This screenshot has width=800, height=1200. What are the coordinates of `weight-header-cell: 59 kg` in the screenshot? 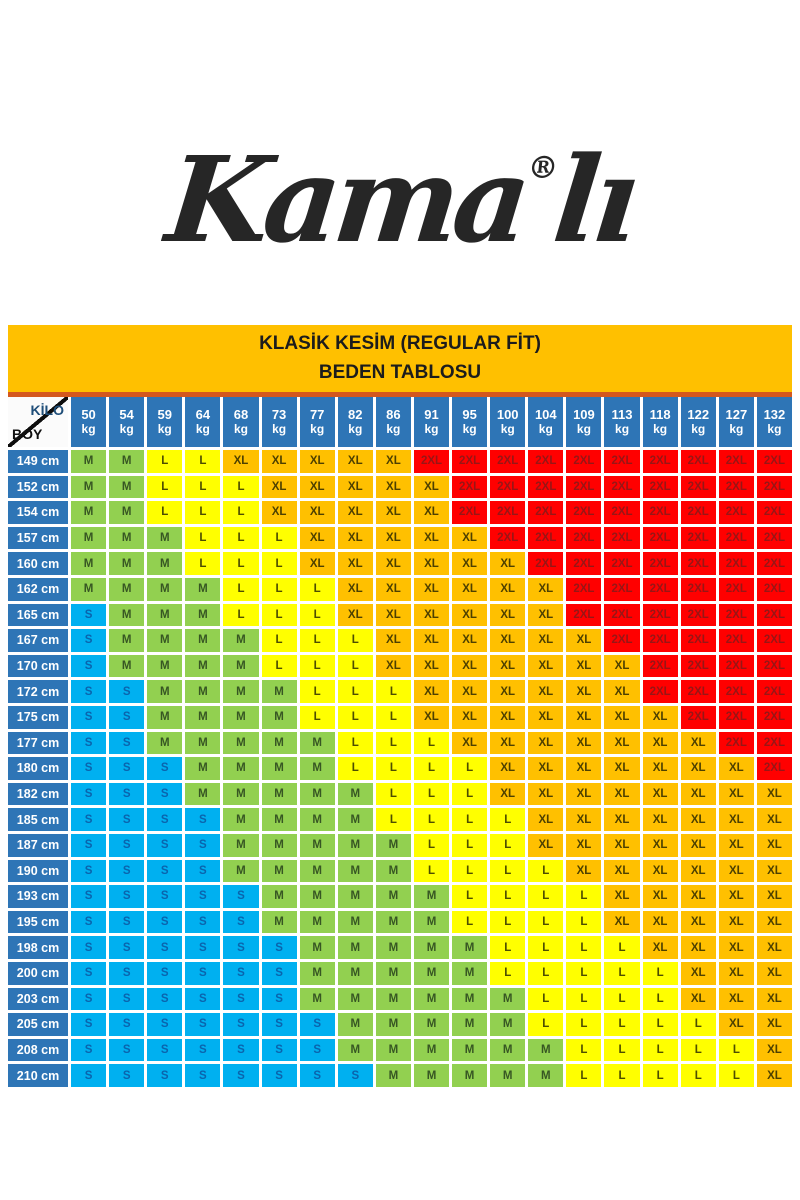 It's located at (165, 422).